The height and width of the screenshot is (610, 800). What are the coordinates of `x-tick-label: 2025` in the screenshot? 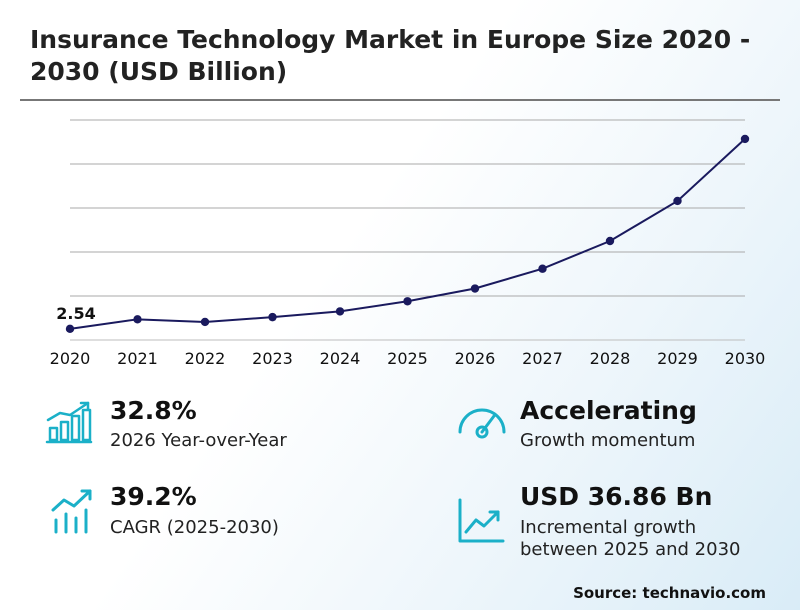 It's located at (407, 358).